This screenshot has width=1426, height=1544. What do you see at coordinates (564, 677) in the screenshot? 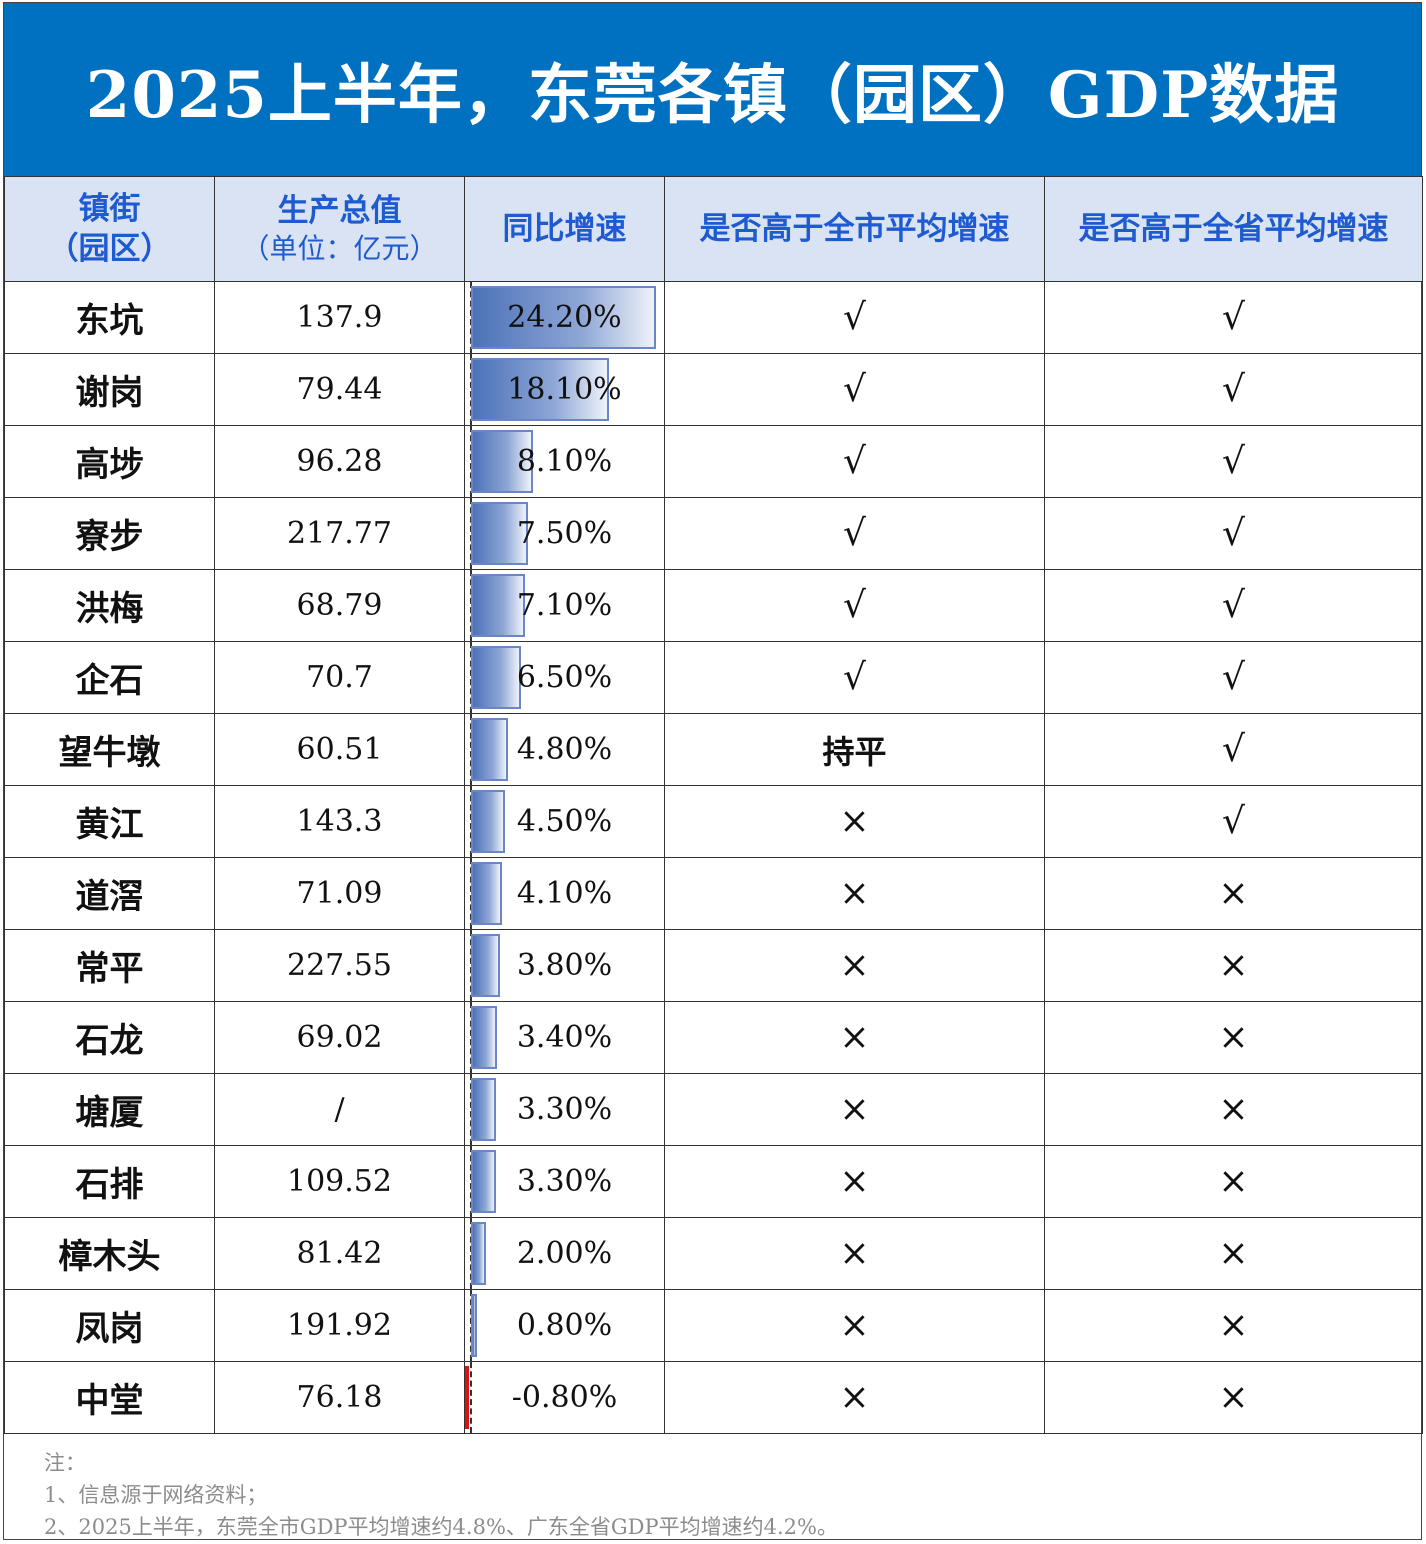
I see `cell-growth: 6.50%` at bounding box center [564, 677].